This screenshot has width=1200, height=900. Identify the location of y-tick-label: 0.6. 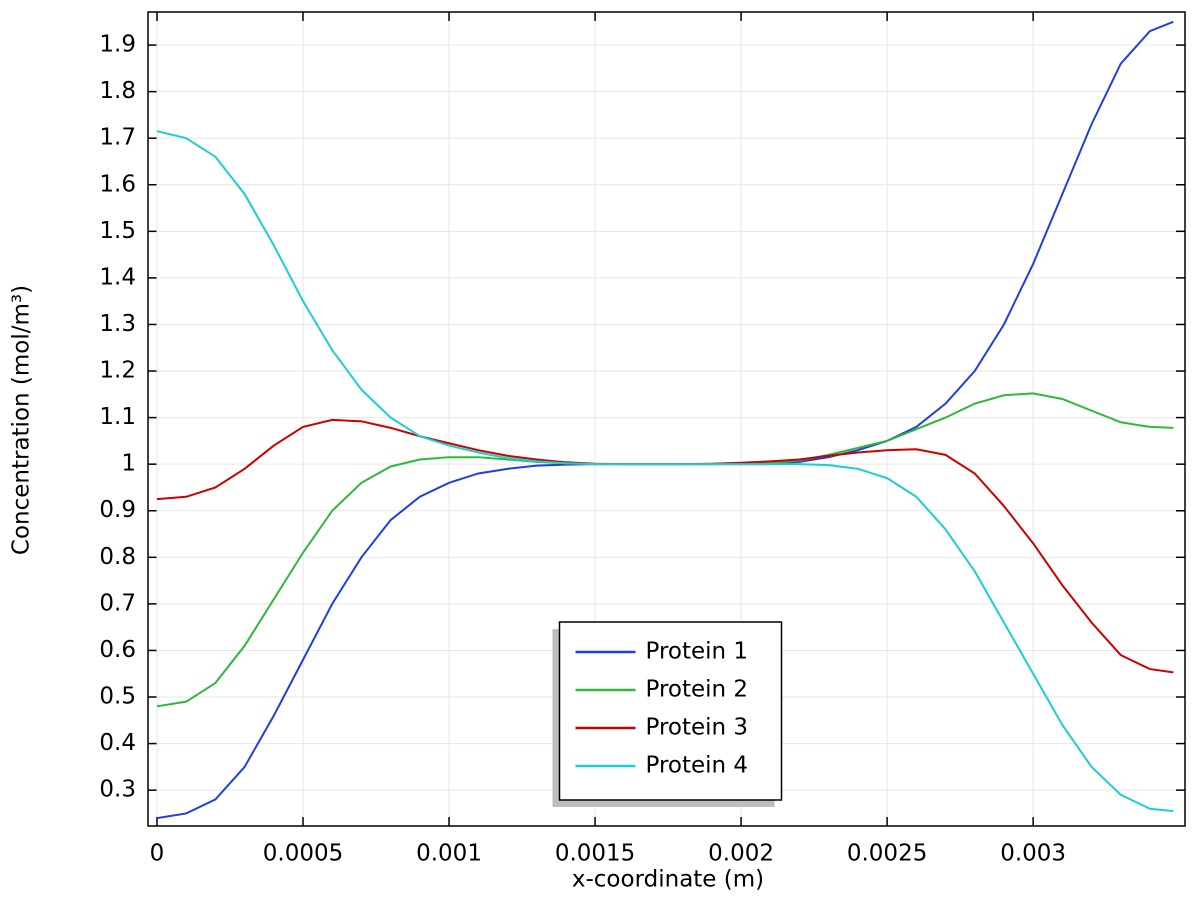
(117, 650).